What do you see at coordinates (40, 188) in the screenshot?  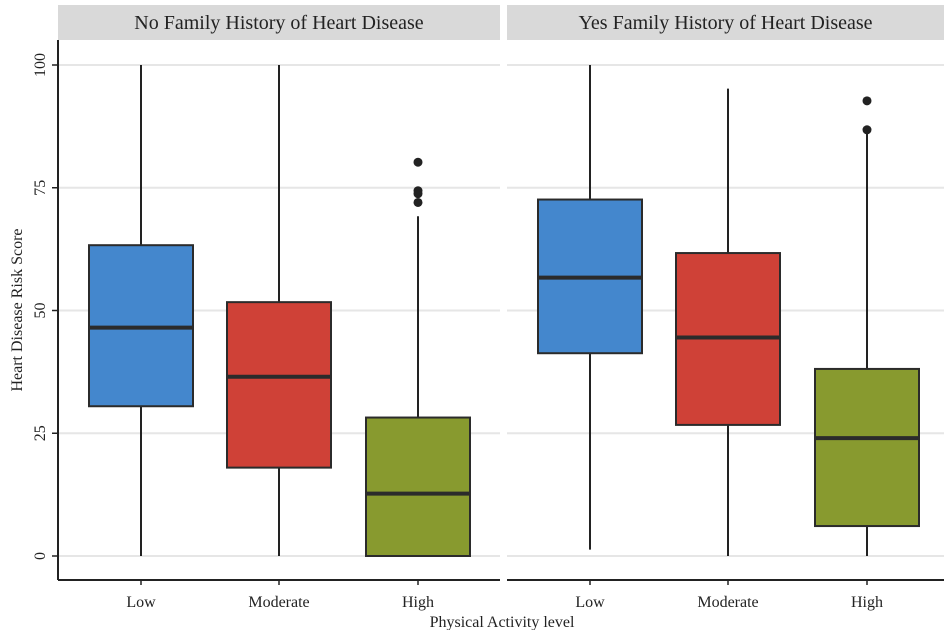 I see `y-tick-label: 75` at bounding box center [40, 188].